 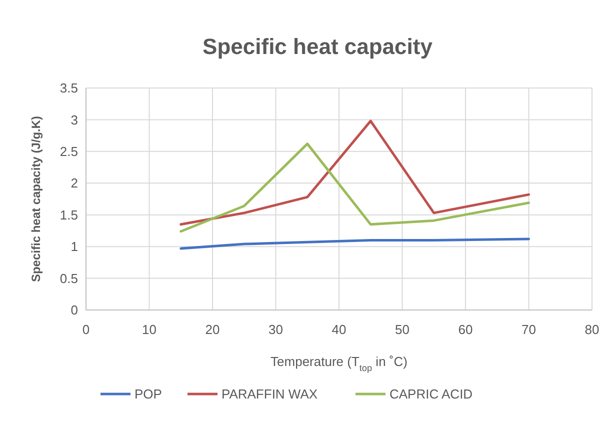 What do you see at coordinates (74, 120) in the screenshot?
I see `y-tick-label: 3` at bounding box center [74, 120].